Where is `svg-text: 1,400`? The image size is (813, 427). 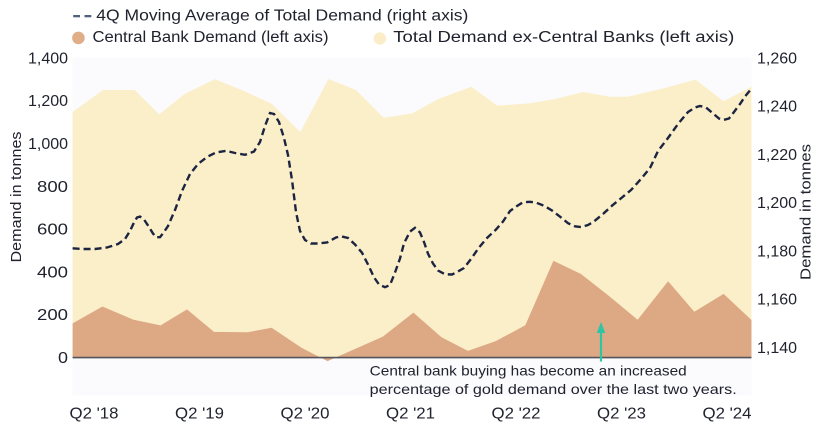 svg-text: 1,400 is located at coordinates (48, 58).